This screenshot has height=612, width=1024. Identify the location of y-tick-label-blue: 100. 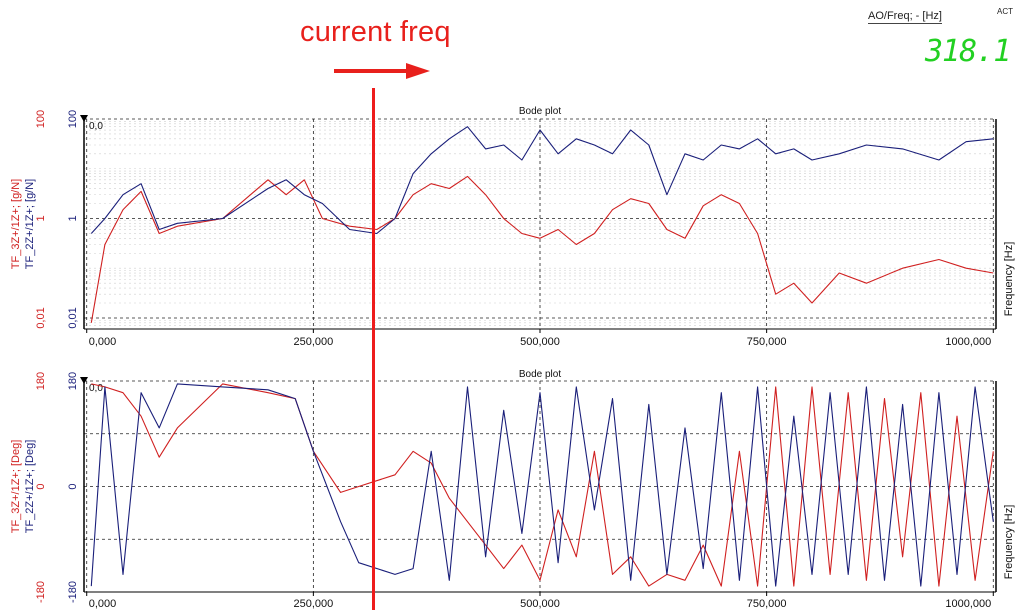
(73, 119).